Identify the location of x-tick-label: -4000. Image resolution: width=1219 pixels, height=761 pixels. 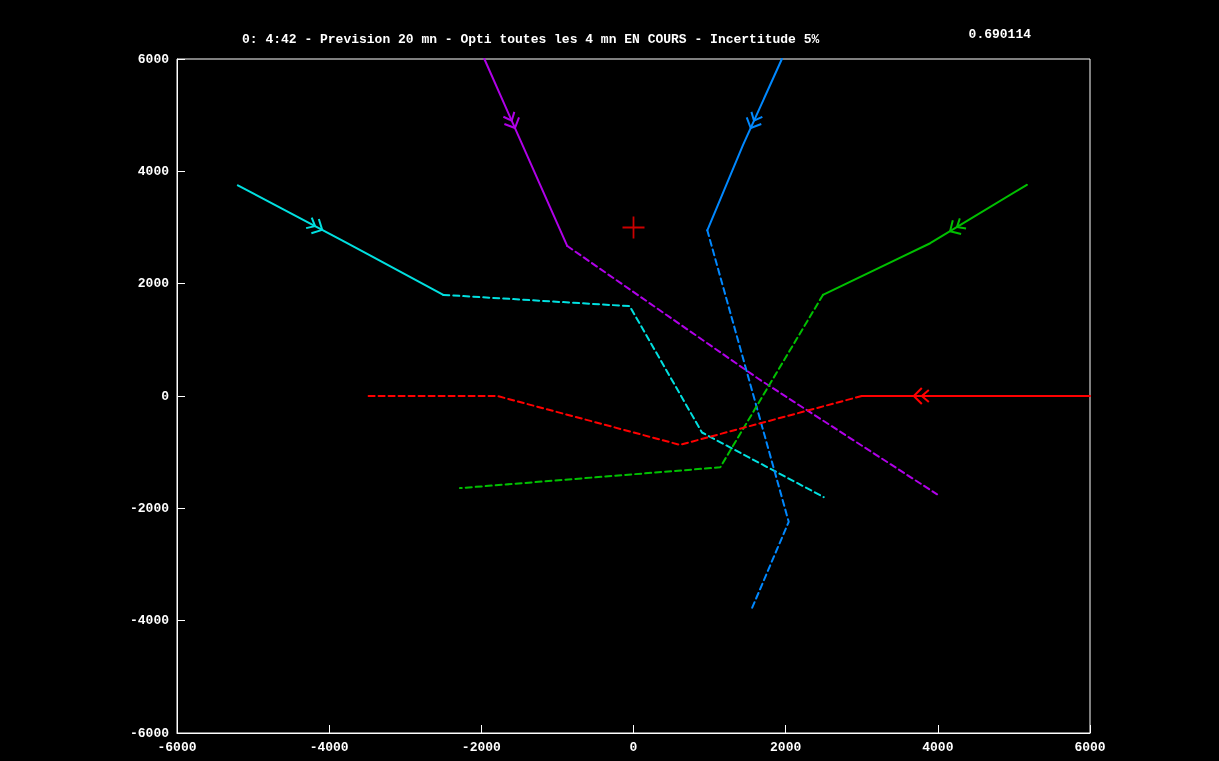
(329, 747).